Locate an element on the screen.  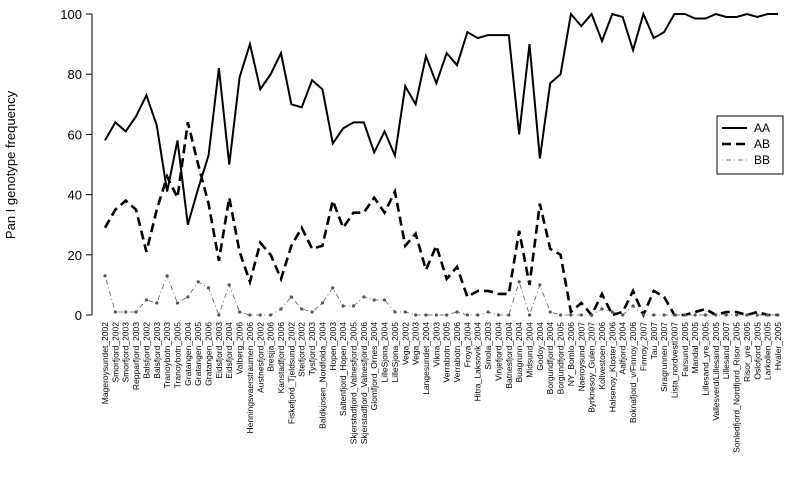
x-tick-label: Farsund_2005 is located at coordinates (685, 349).